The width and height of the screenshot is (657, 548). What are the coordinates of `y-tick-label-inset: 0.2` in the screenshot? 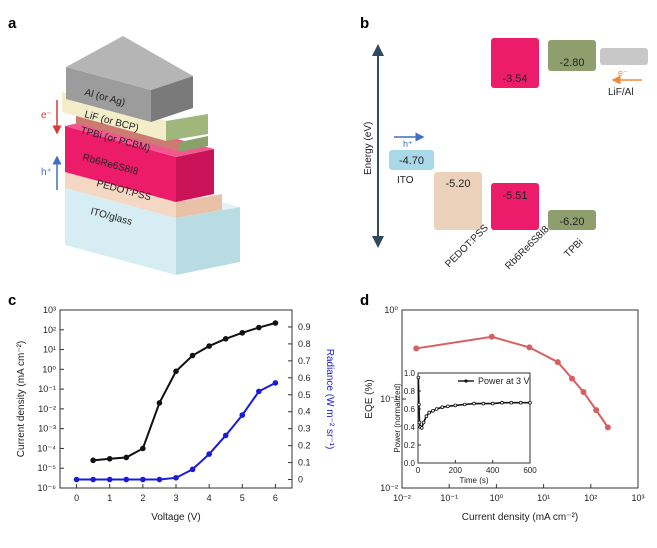 It's located at (410, 445).